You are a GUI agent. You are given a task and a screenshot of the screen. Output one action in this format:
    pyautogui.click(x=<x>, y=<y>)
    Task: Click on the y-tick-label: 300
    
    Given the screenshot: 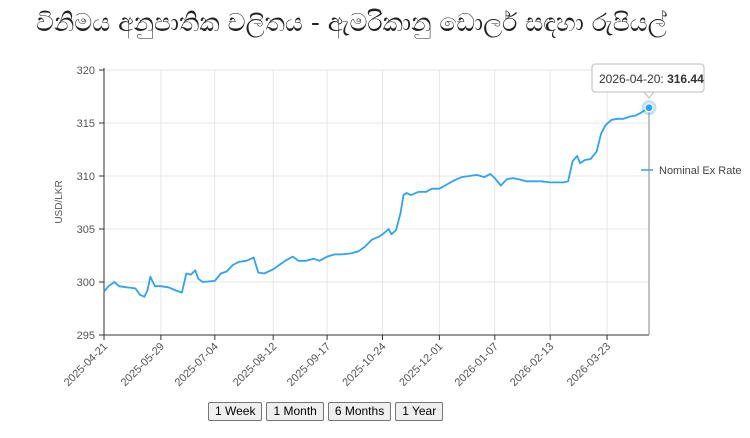 What is the action you would take?
    pyautogui.click(x=86, y=283)
    